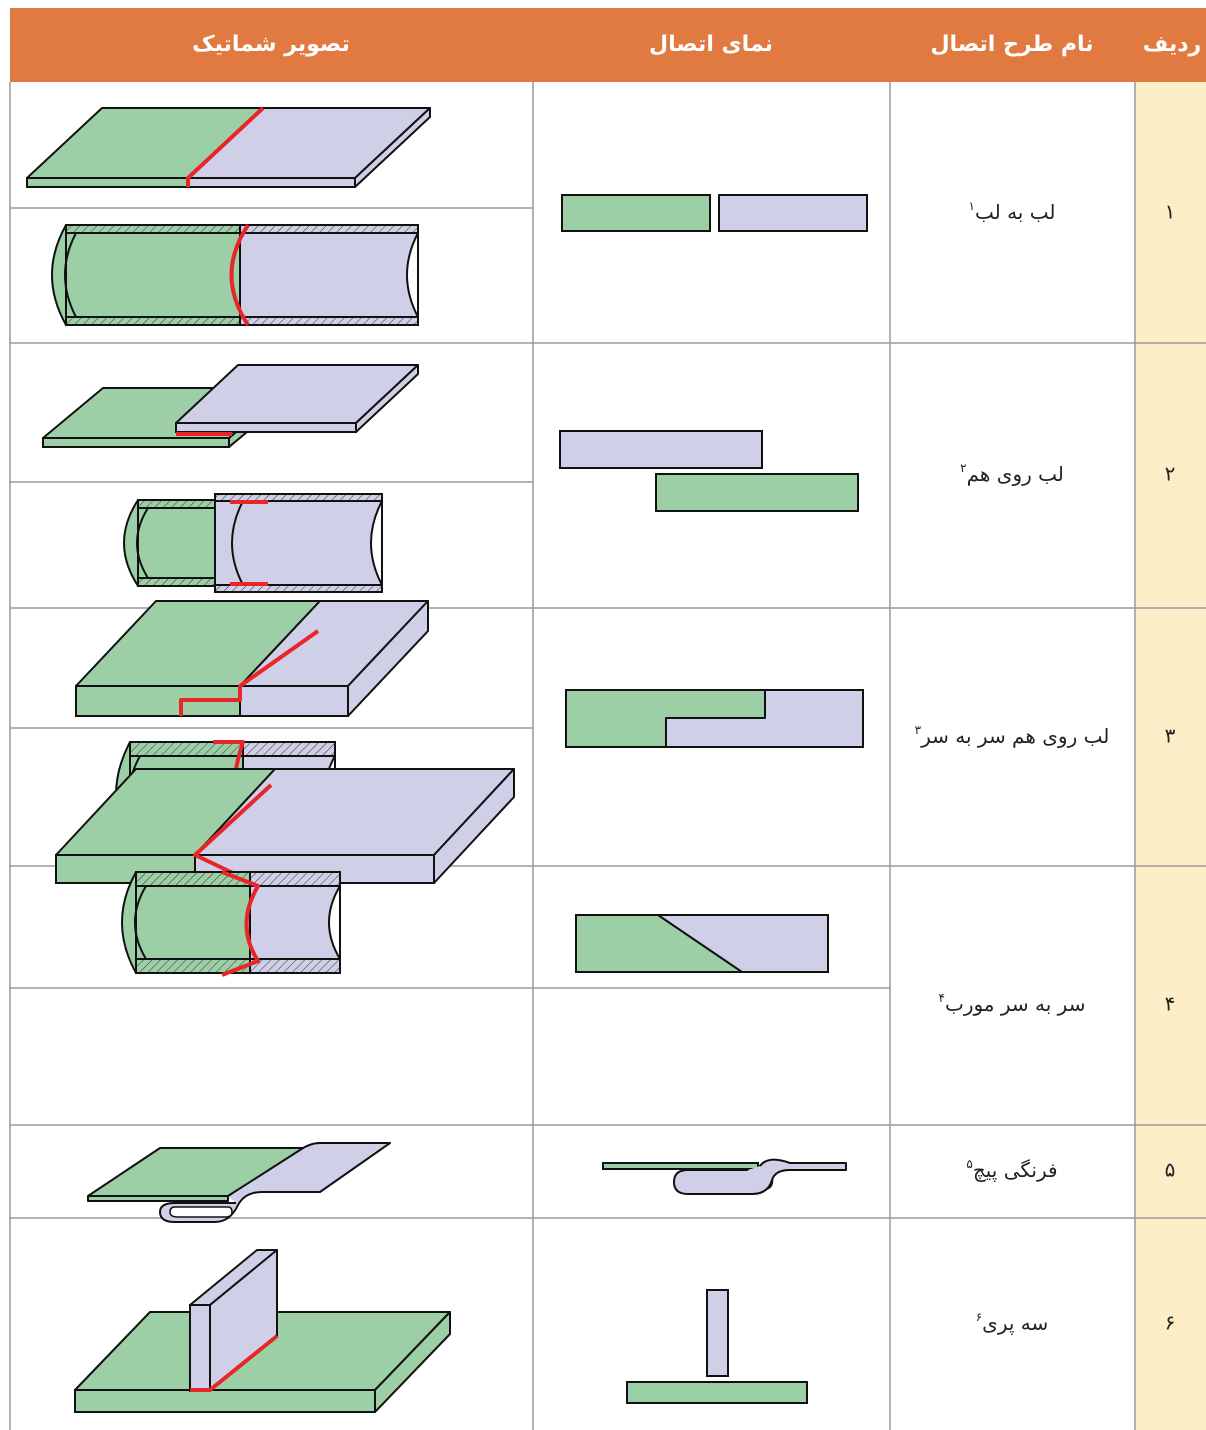  I want to click on joint-name: فرنگی پیچ۵, so click(1011, 1170).